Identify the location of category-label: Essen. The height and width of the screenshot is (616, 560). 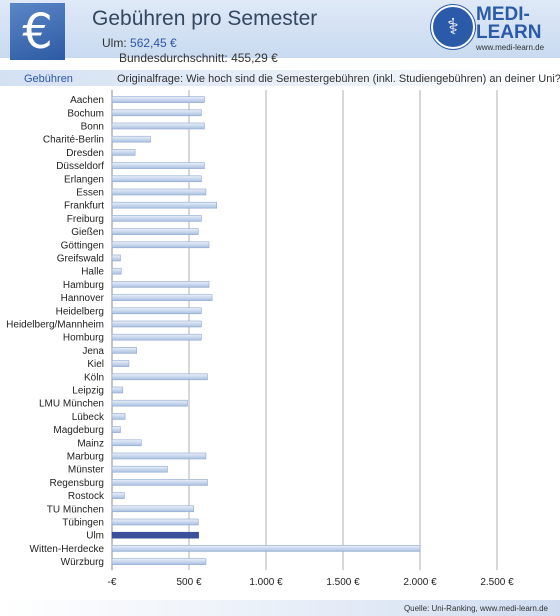
(90, 193).